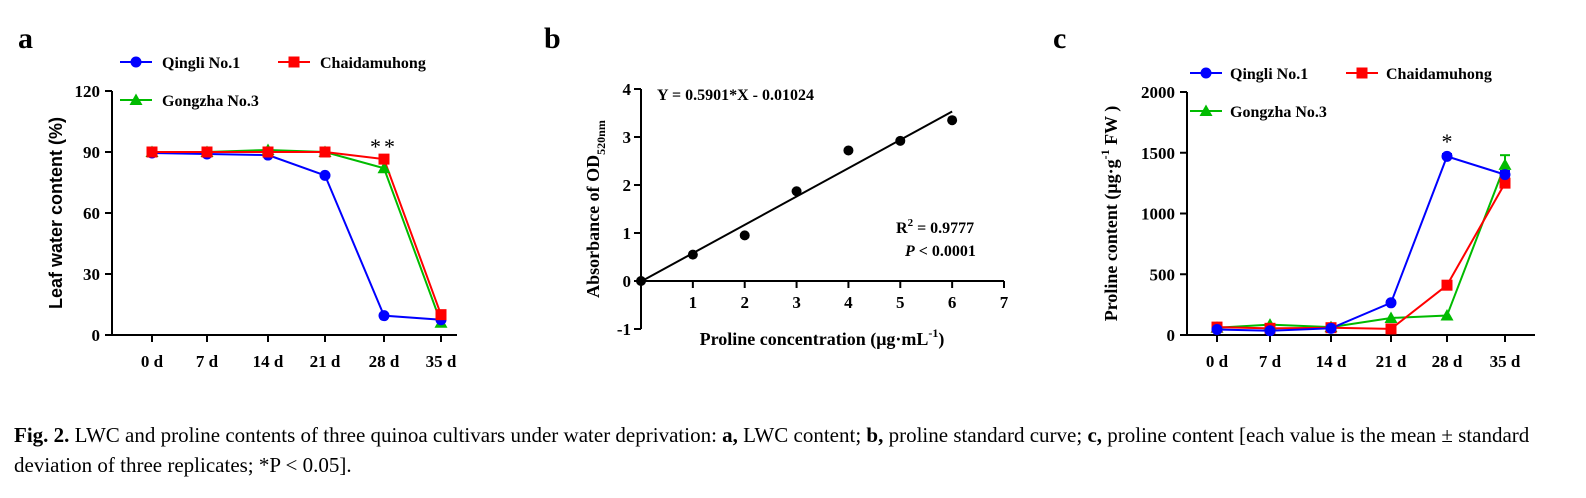  What do you see at coordinates (1059, 38) in the screenshot?
I see `panel-letter-c: c` at bounding box center [1059, 38].